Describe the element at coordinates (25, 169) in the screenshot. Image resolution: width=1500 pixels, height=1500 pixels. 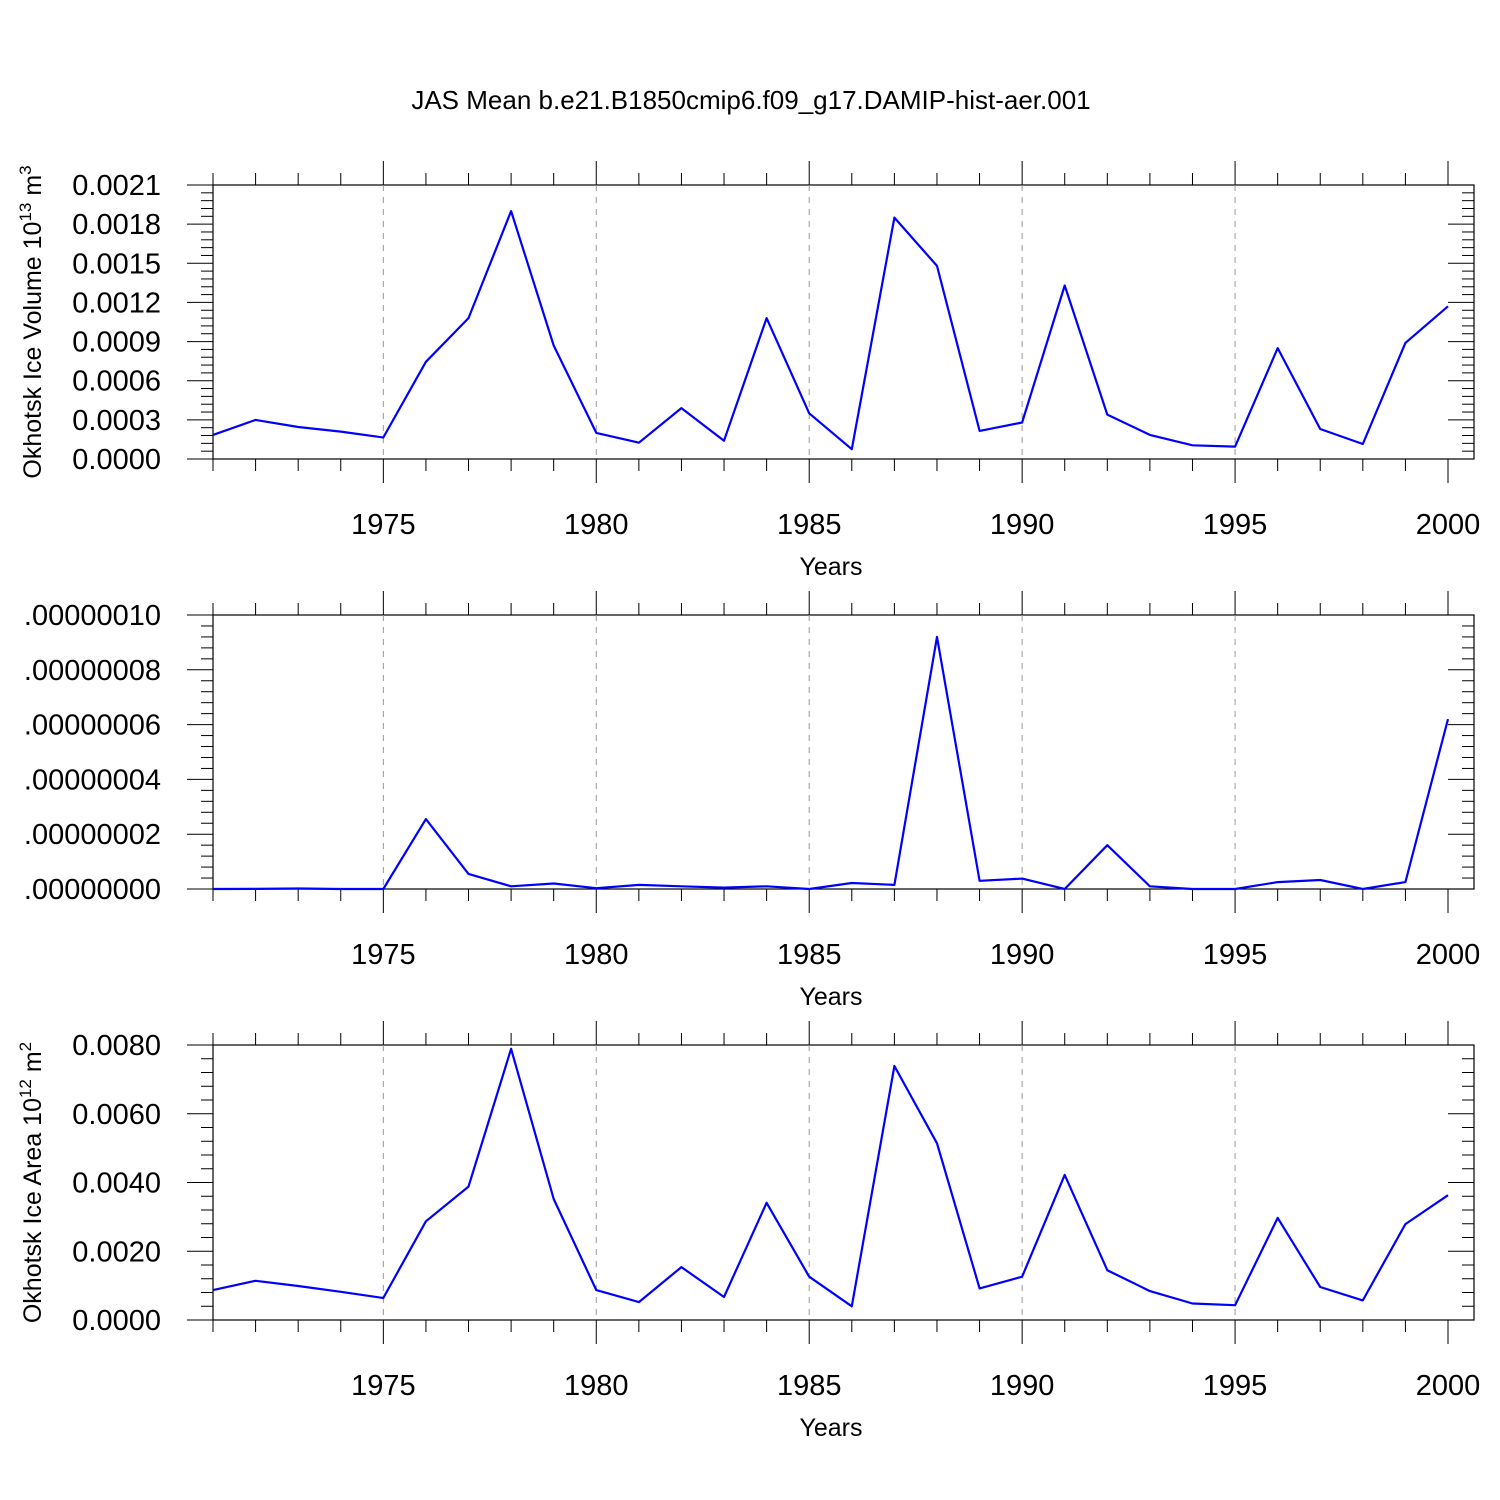
I see `y-axis-label-exponent: 3` at that location.